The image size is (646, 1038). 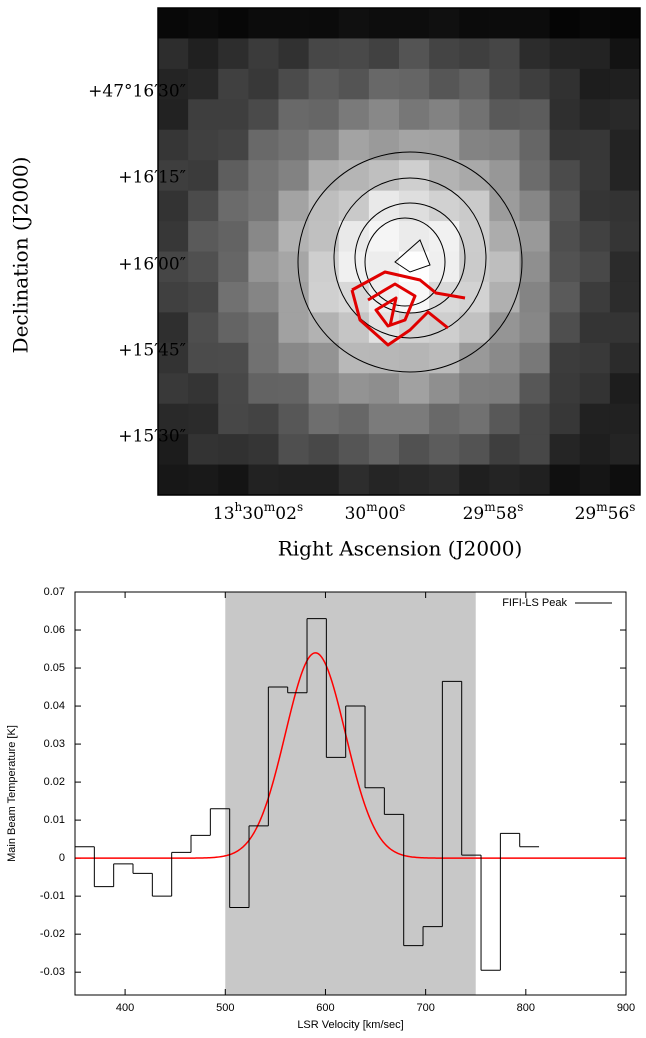 What do you see at coordinates (534, 603) in the screenshot?
I see `legend-label: FIFI-LS Peak` at bounding box center [534, 603].